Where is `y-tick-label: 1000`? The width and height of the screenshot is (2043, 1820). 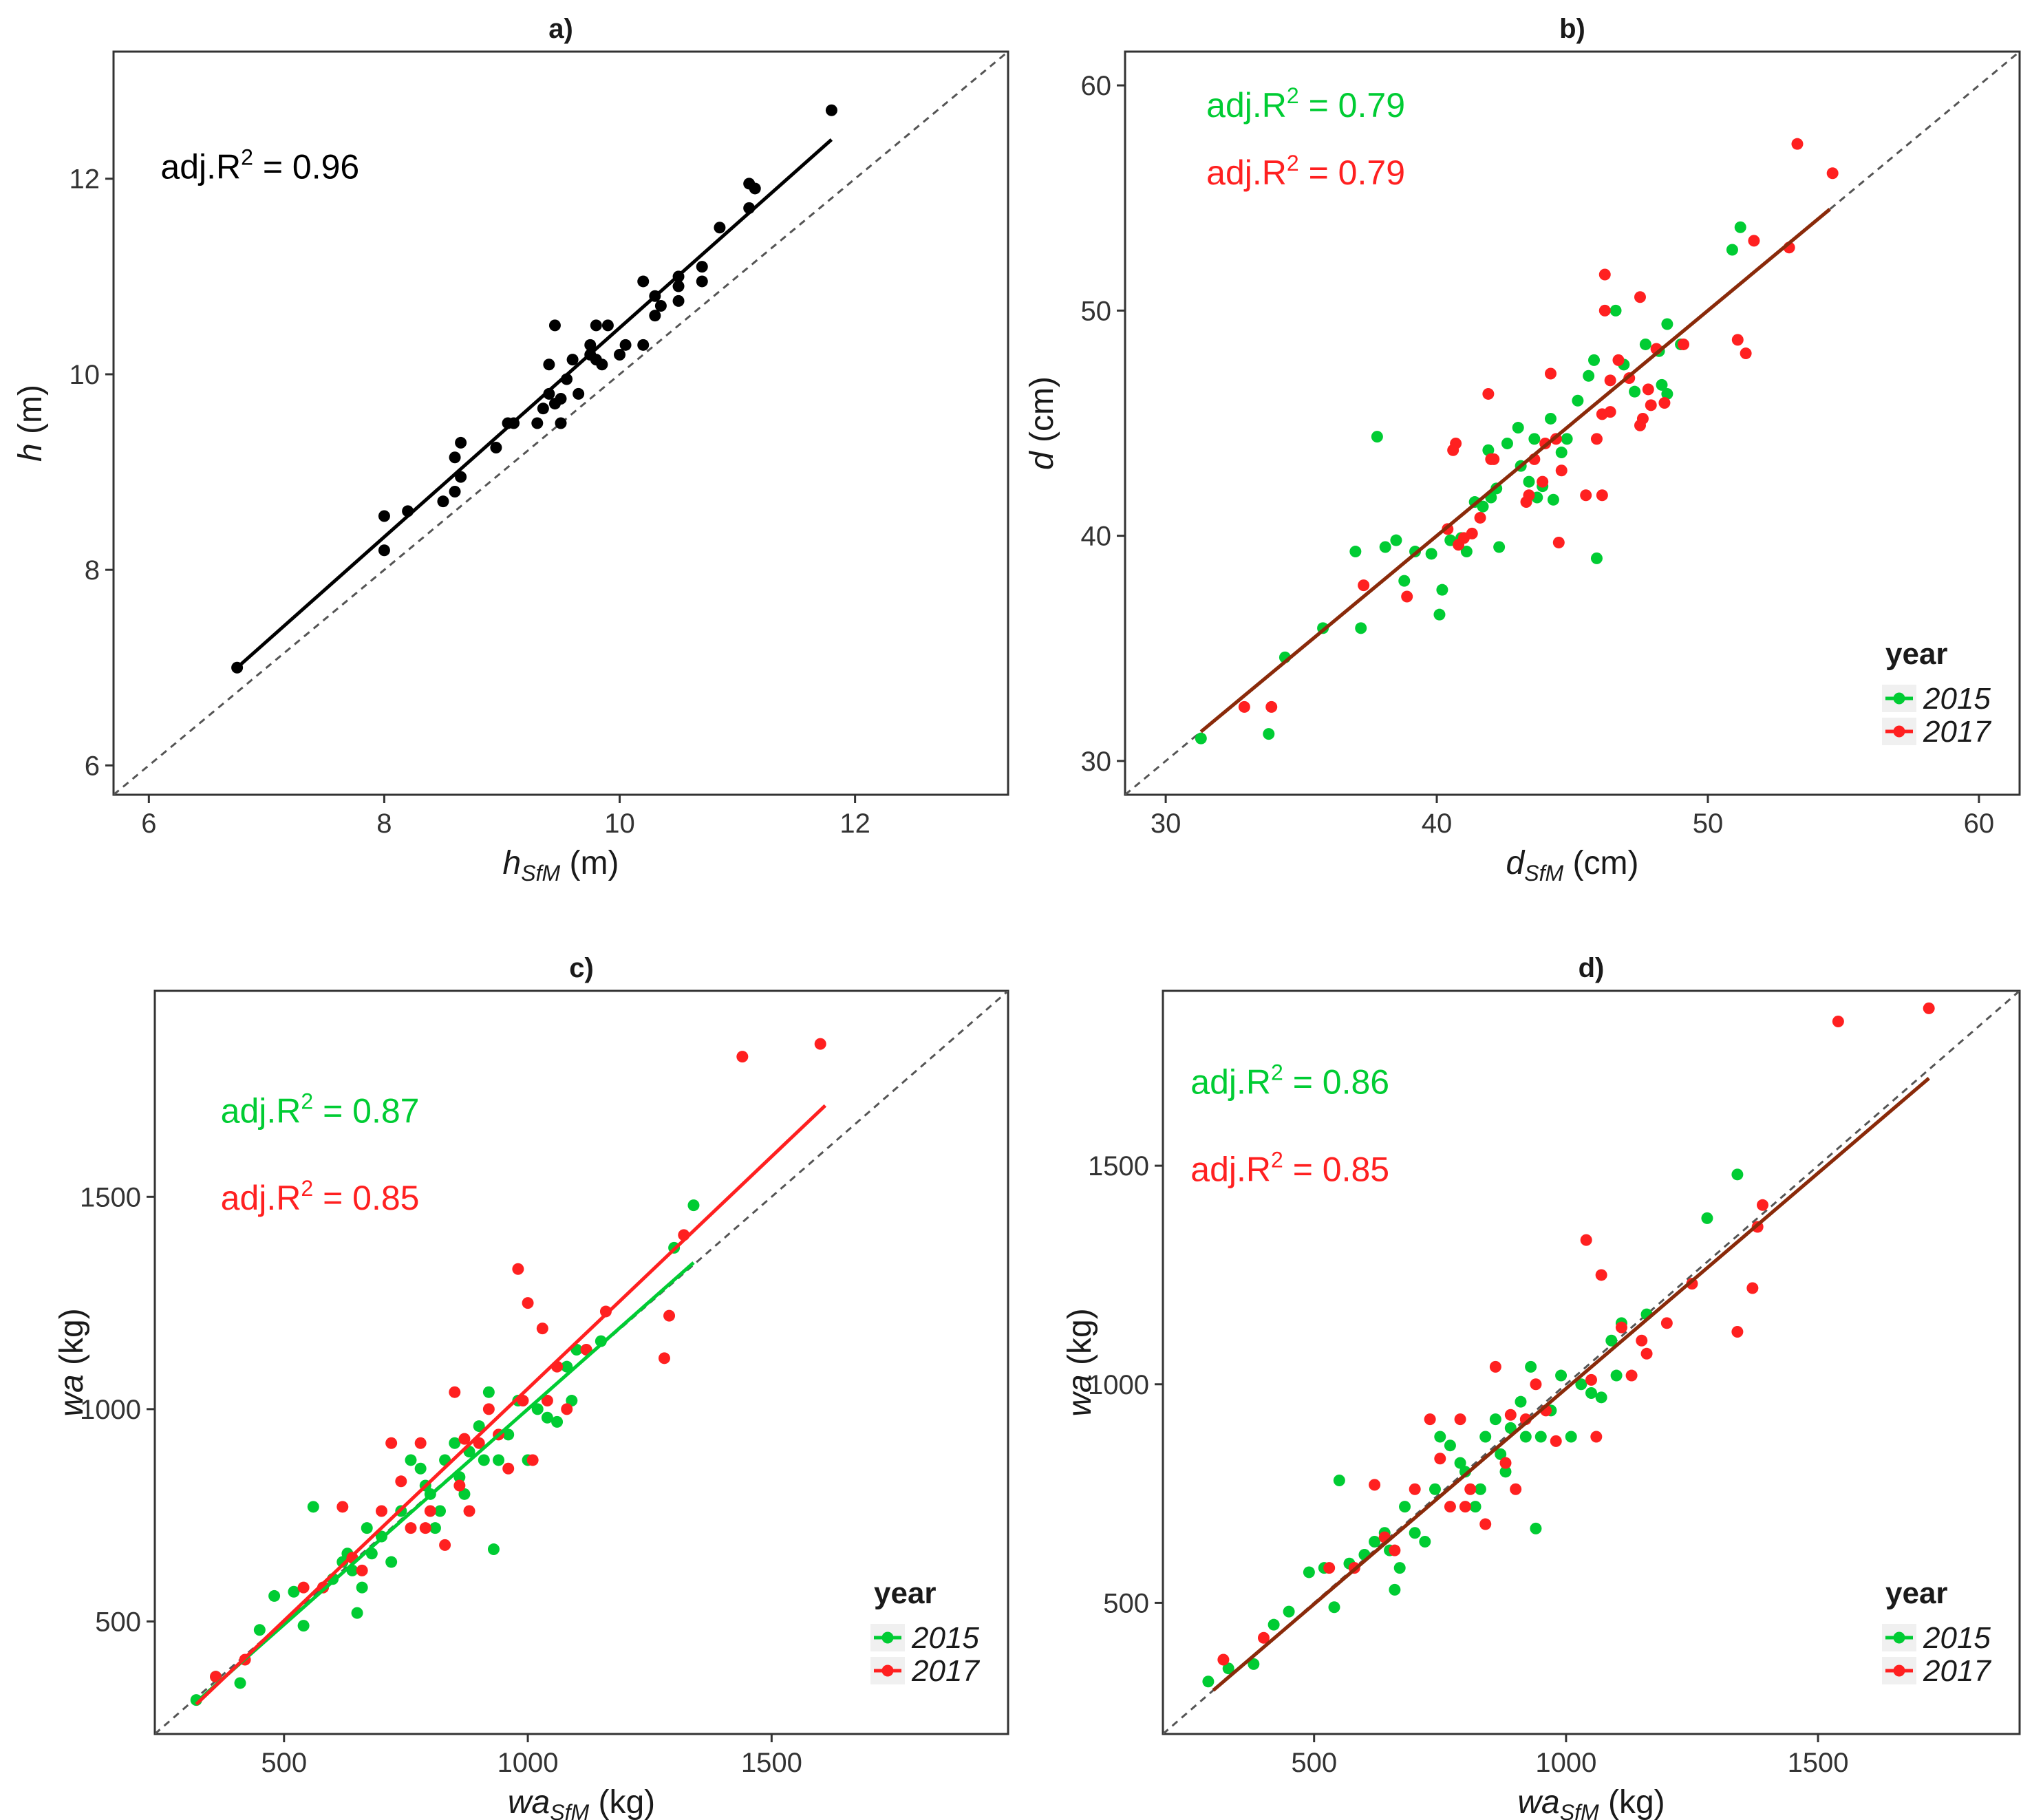
y-tick-label: 1000 is located at coordinates (110, 1410).